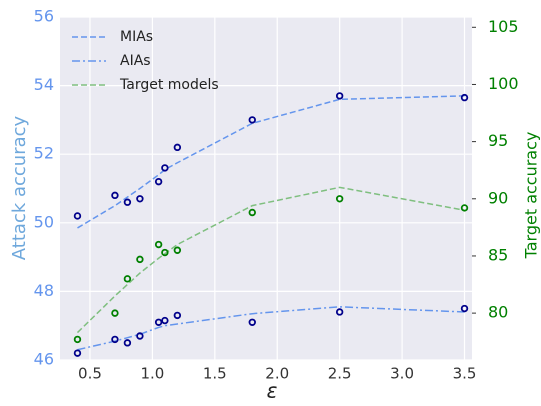  I want to click on x-tick-label: 1.5, so click(215, 374).